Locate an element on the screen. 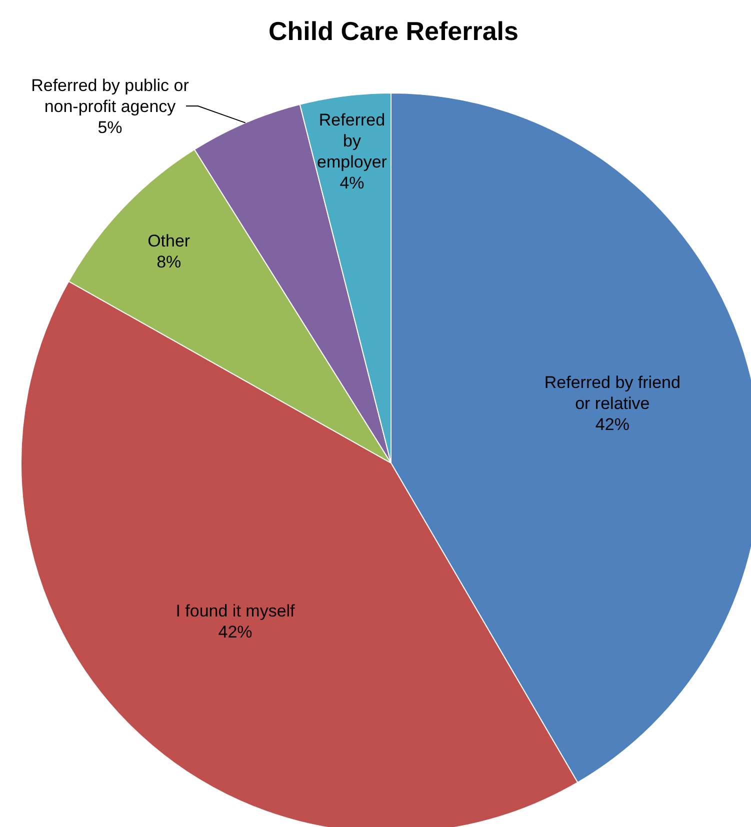 The image size is (751, 827). chart-title: Child Care Referrals is located at coordinates (393, 31).